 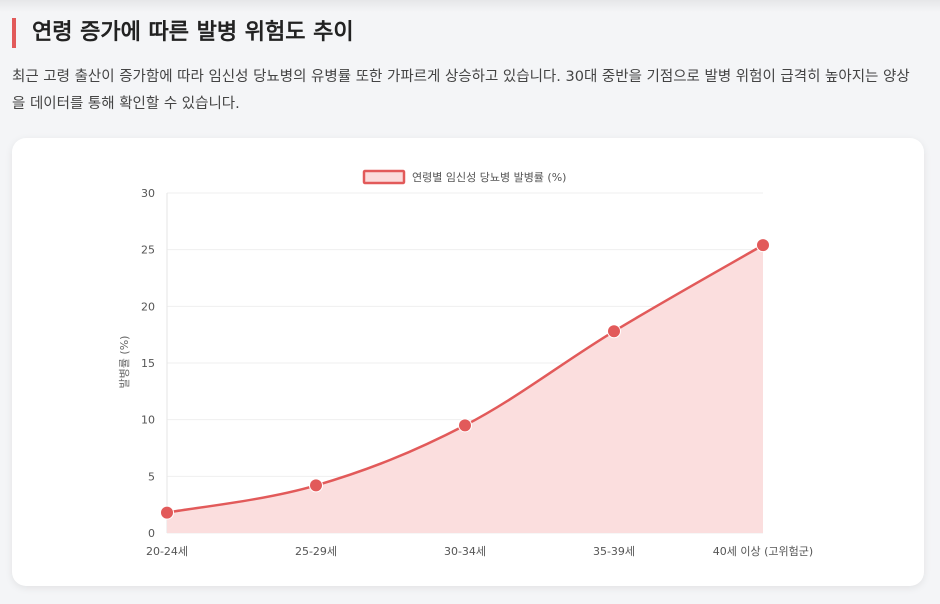 What do you see at coordinates (151, 476) in the screenshot?
I see `y-tick-label: 5` at bounding box center [151, 476].